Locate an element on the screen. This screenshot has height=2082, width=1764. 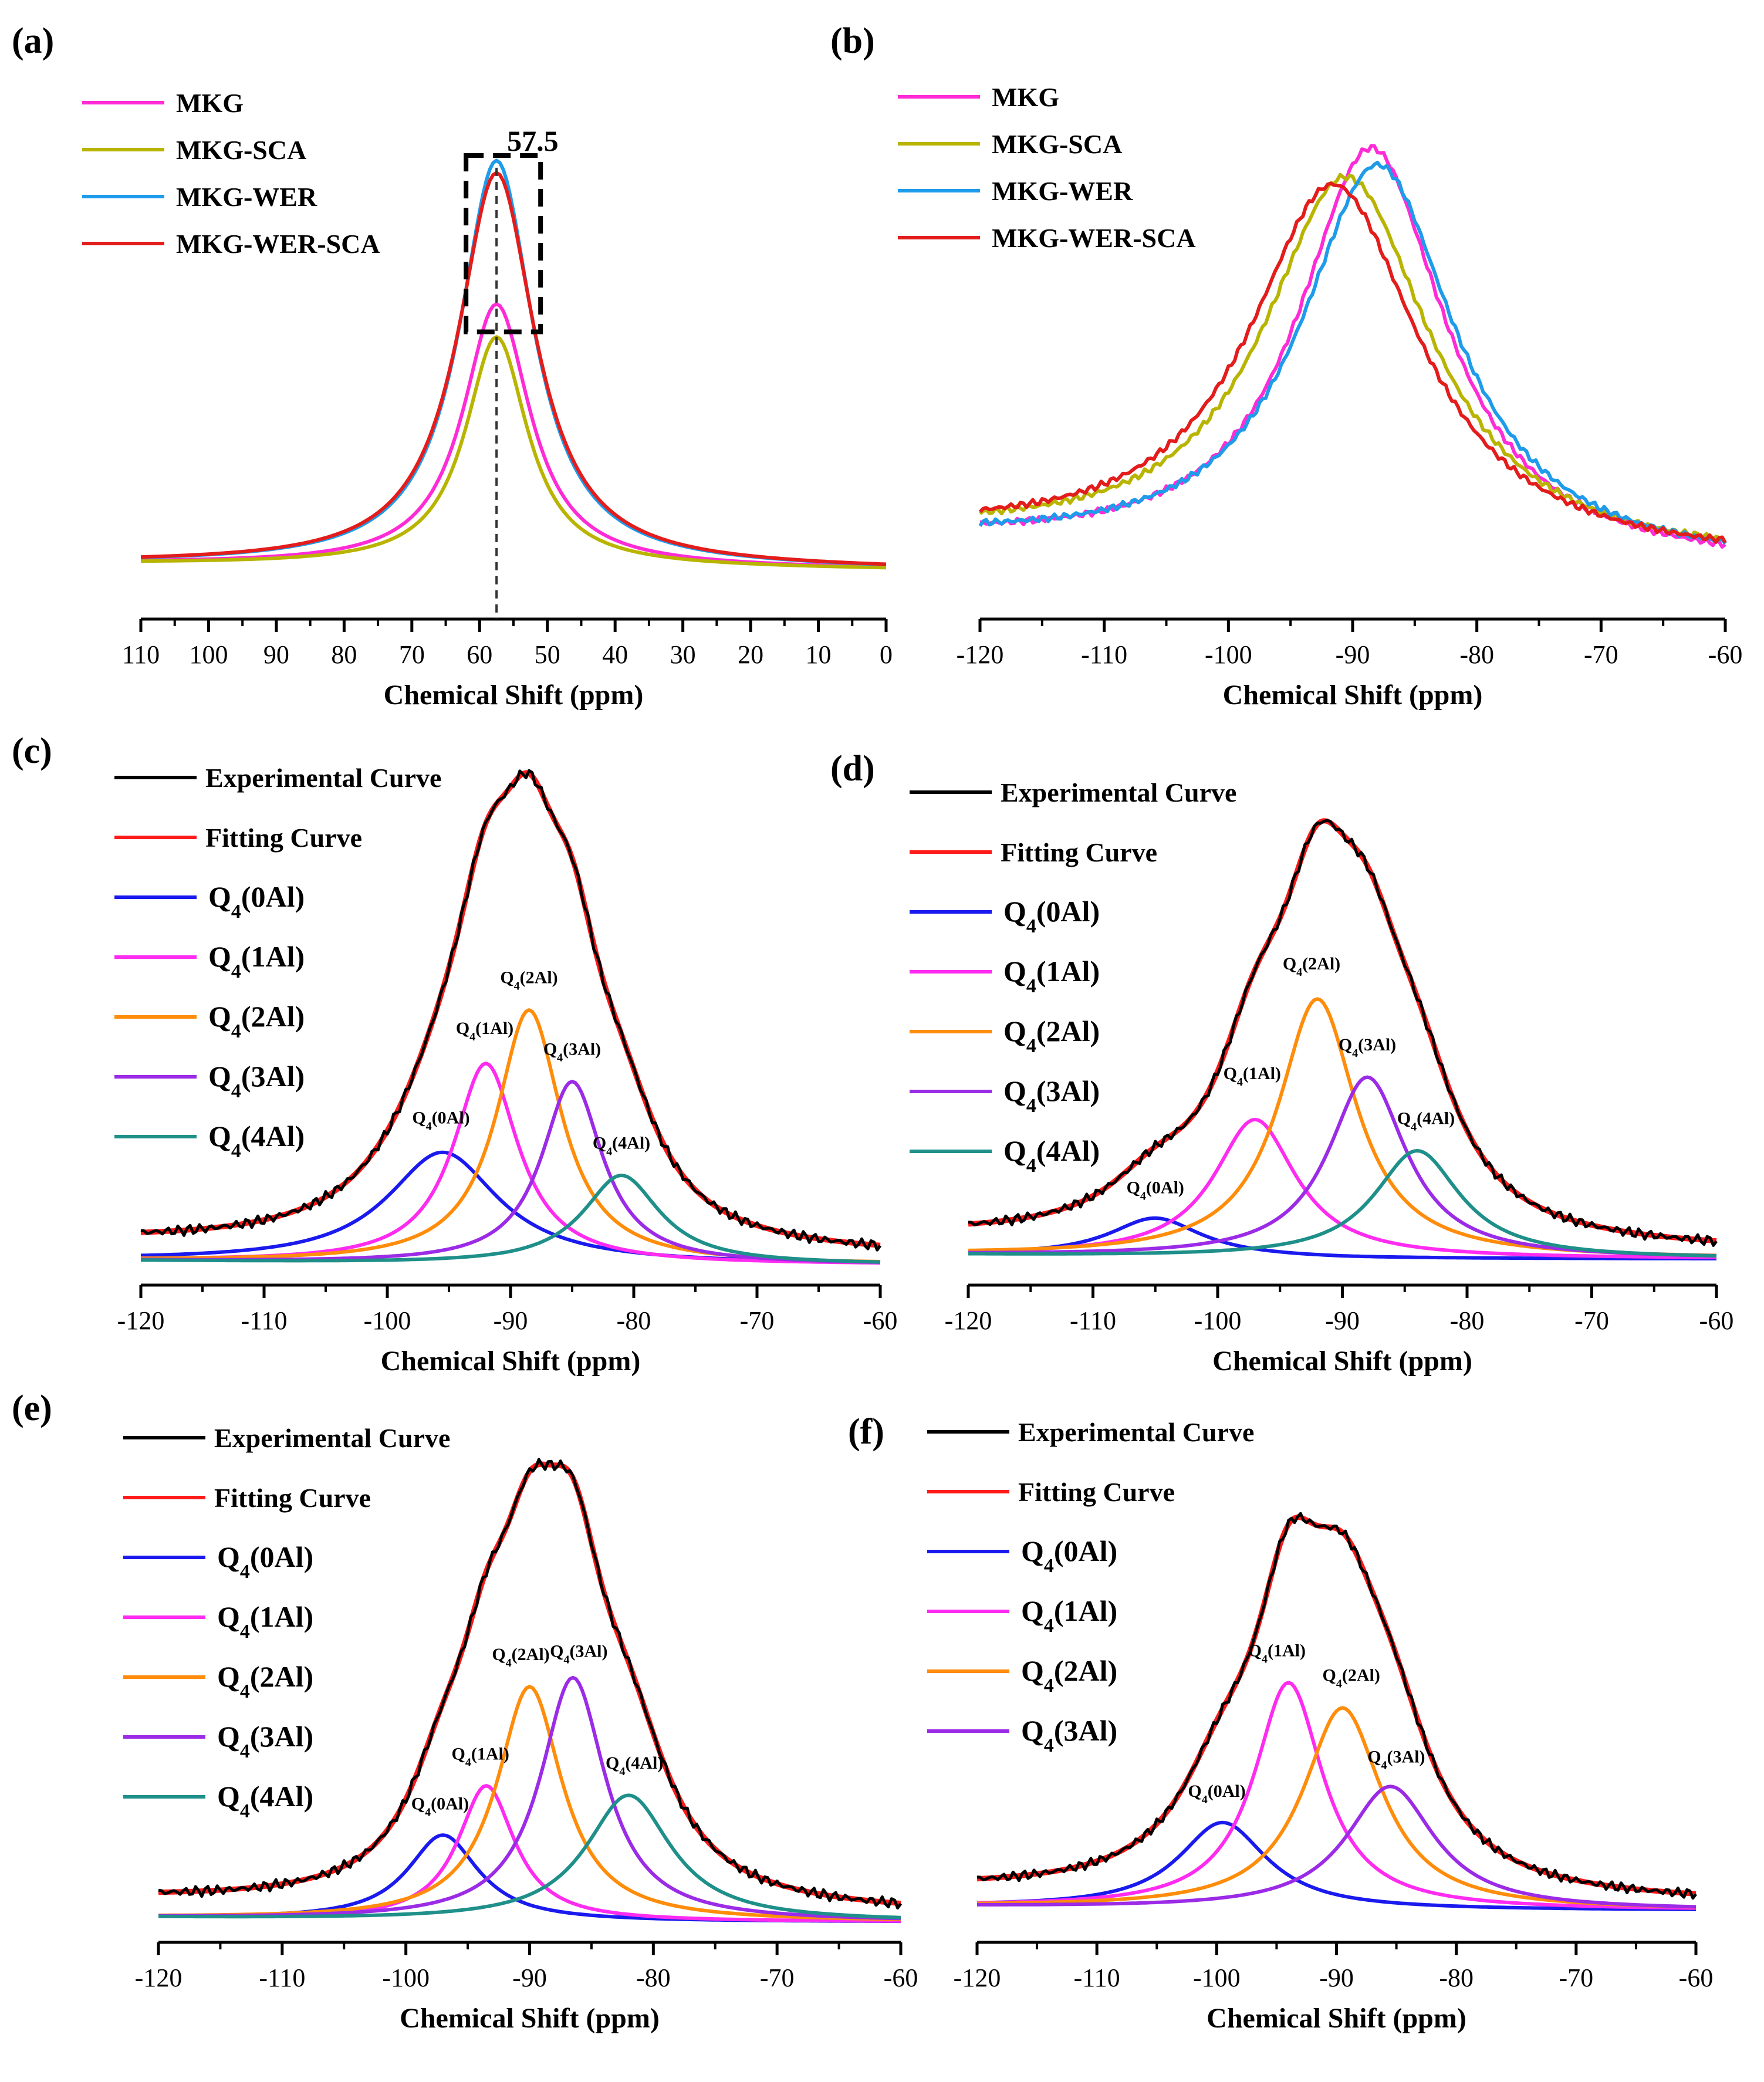
x-tick-label: 20 is located at coordinates (750, 654).